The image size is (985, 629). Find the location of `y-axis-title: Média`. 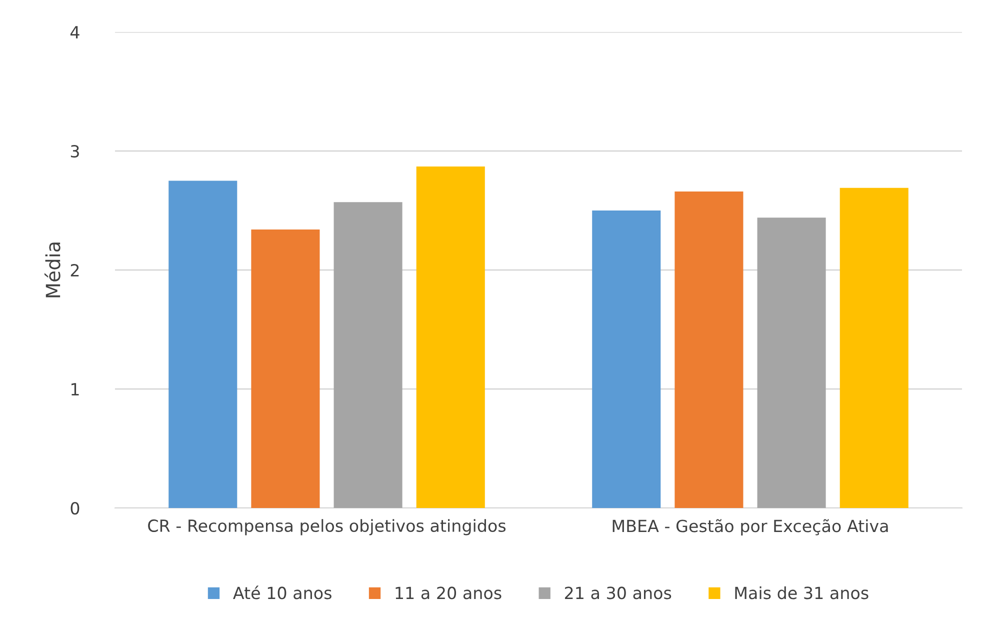

y-axis-title: Média is located at coordinates (52, 270).